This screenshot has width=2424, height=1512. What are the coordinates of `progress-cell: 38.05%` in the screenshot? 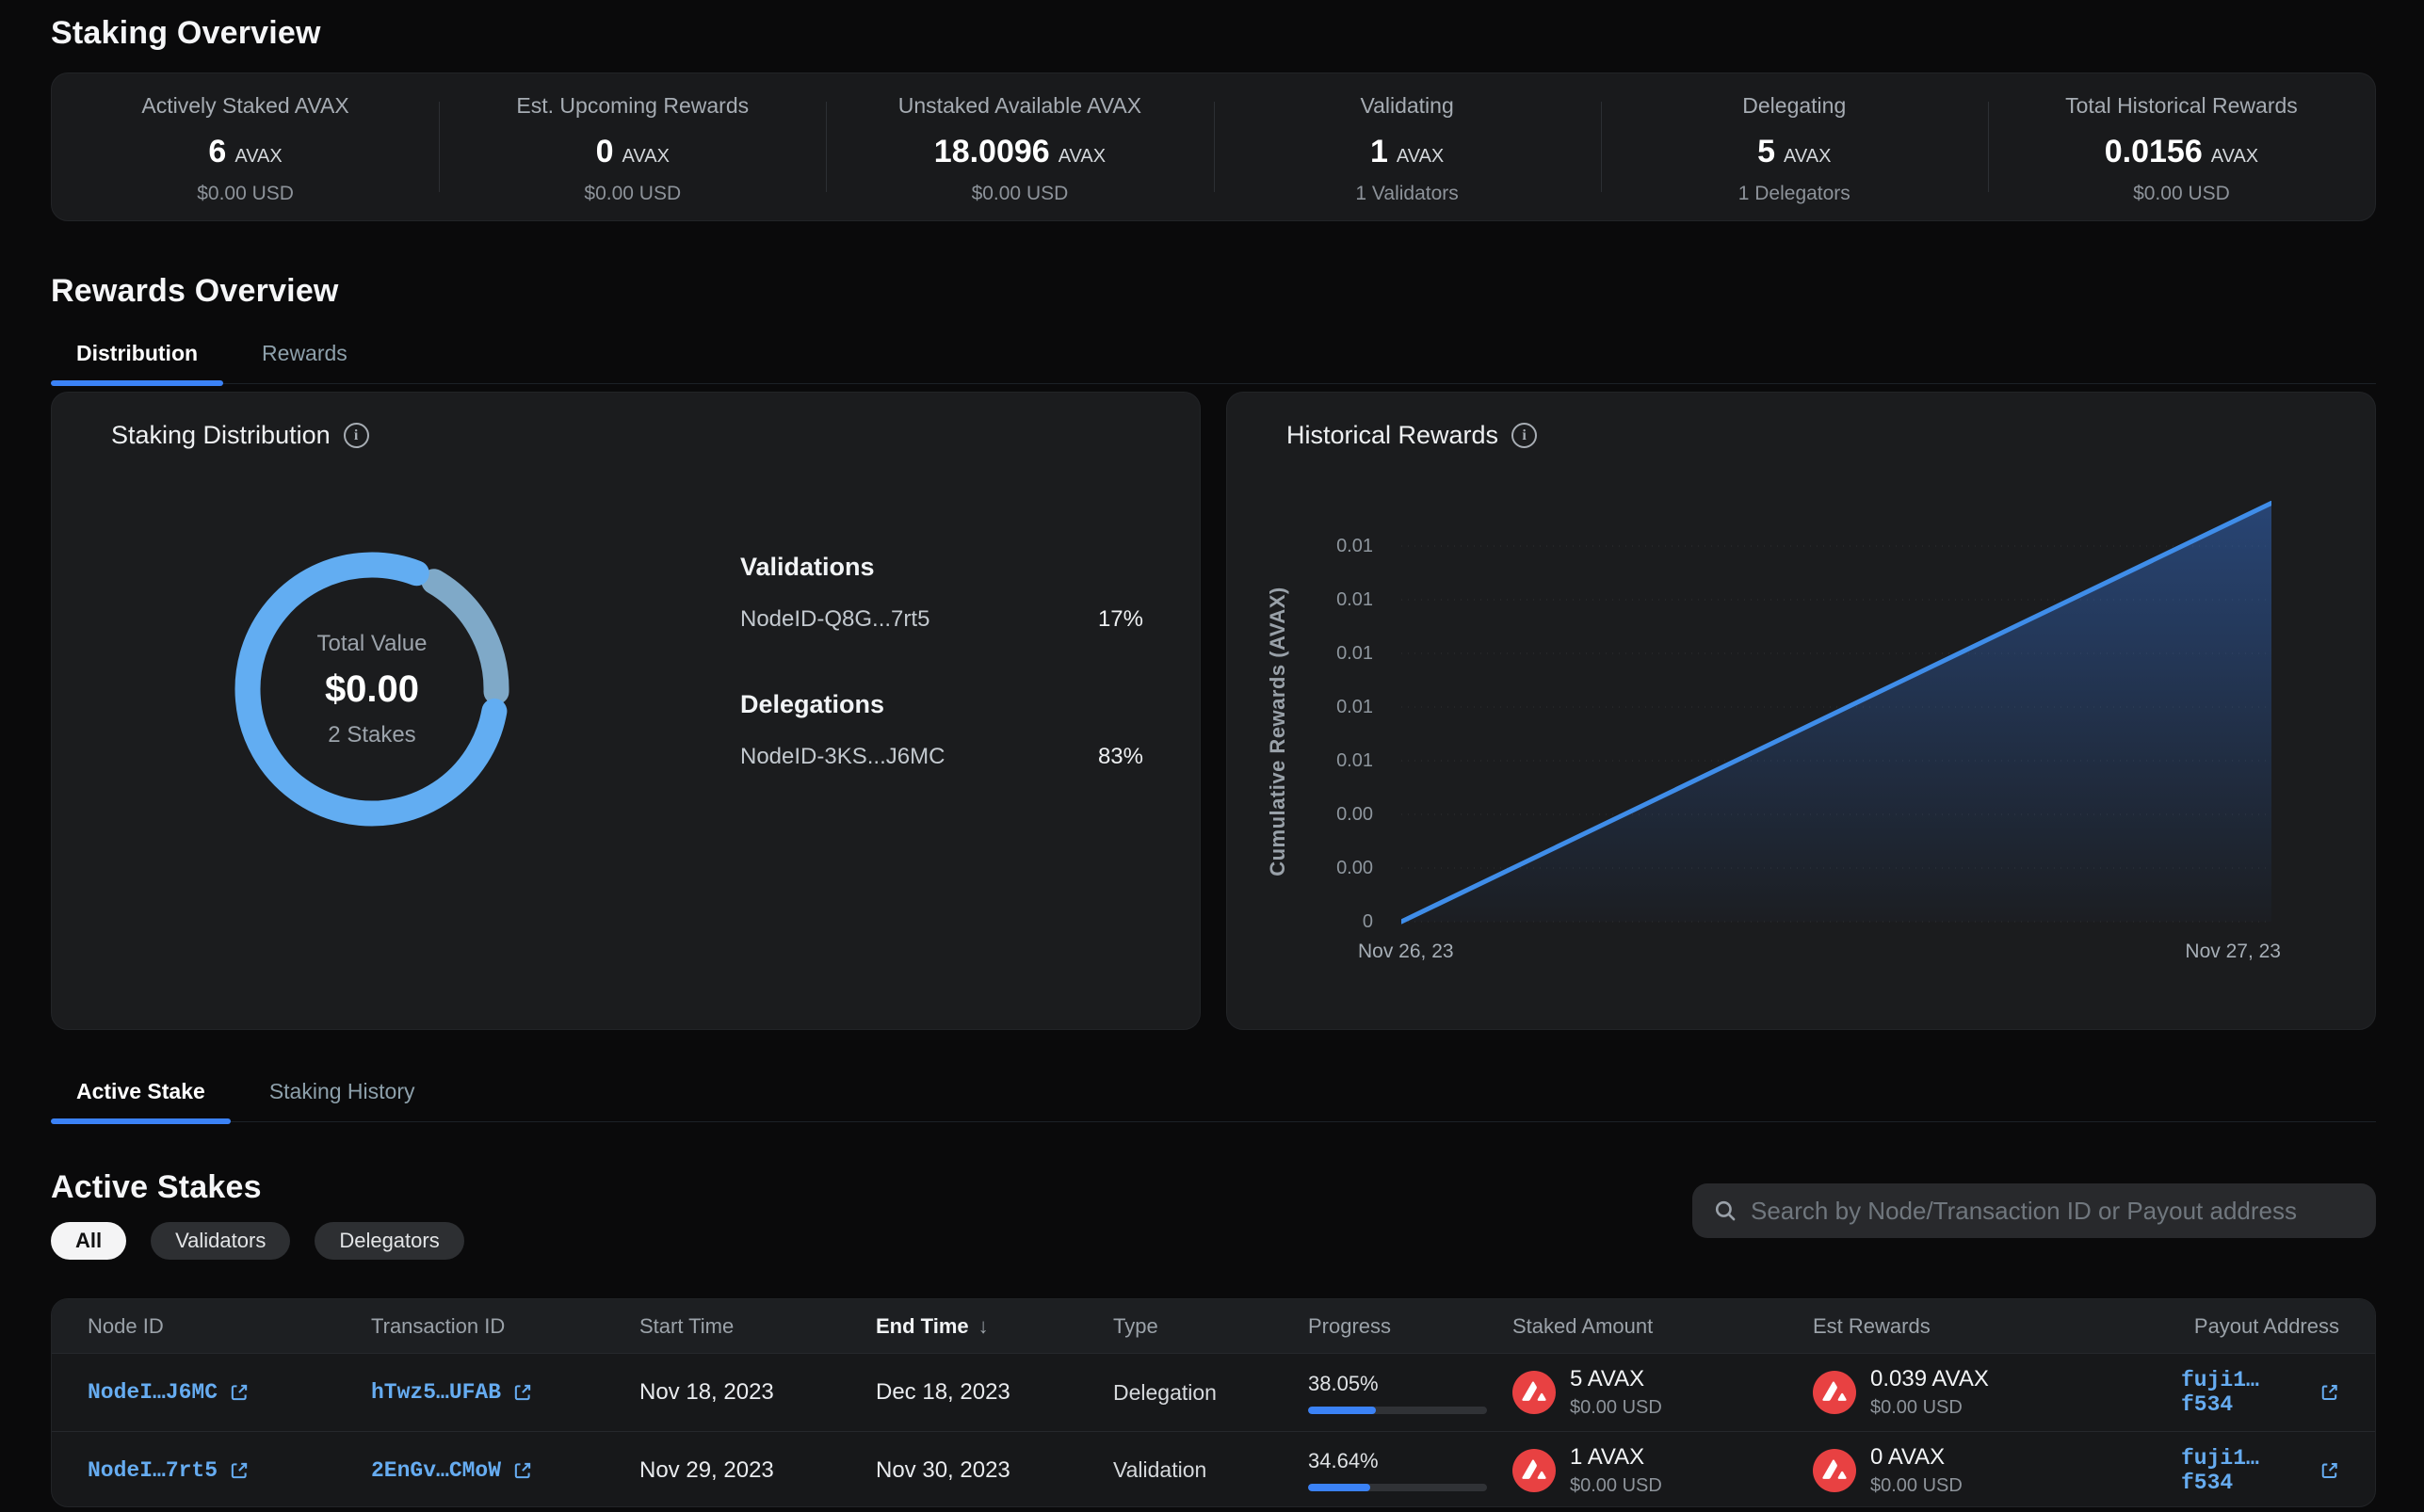 It's located at (1410, 1393).